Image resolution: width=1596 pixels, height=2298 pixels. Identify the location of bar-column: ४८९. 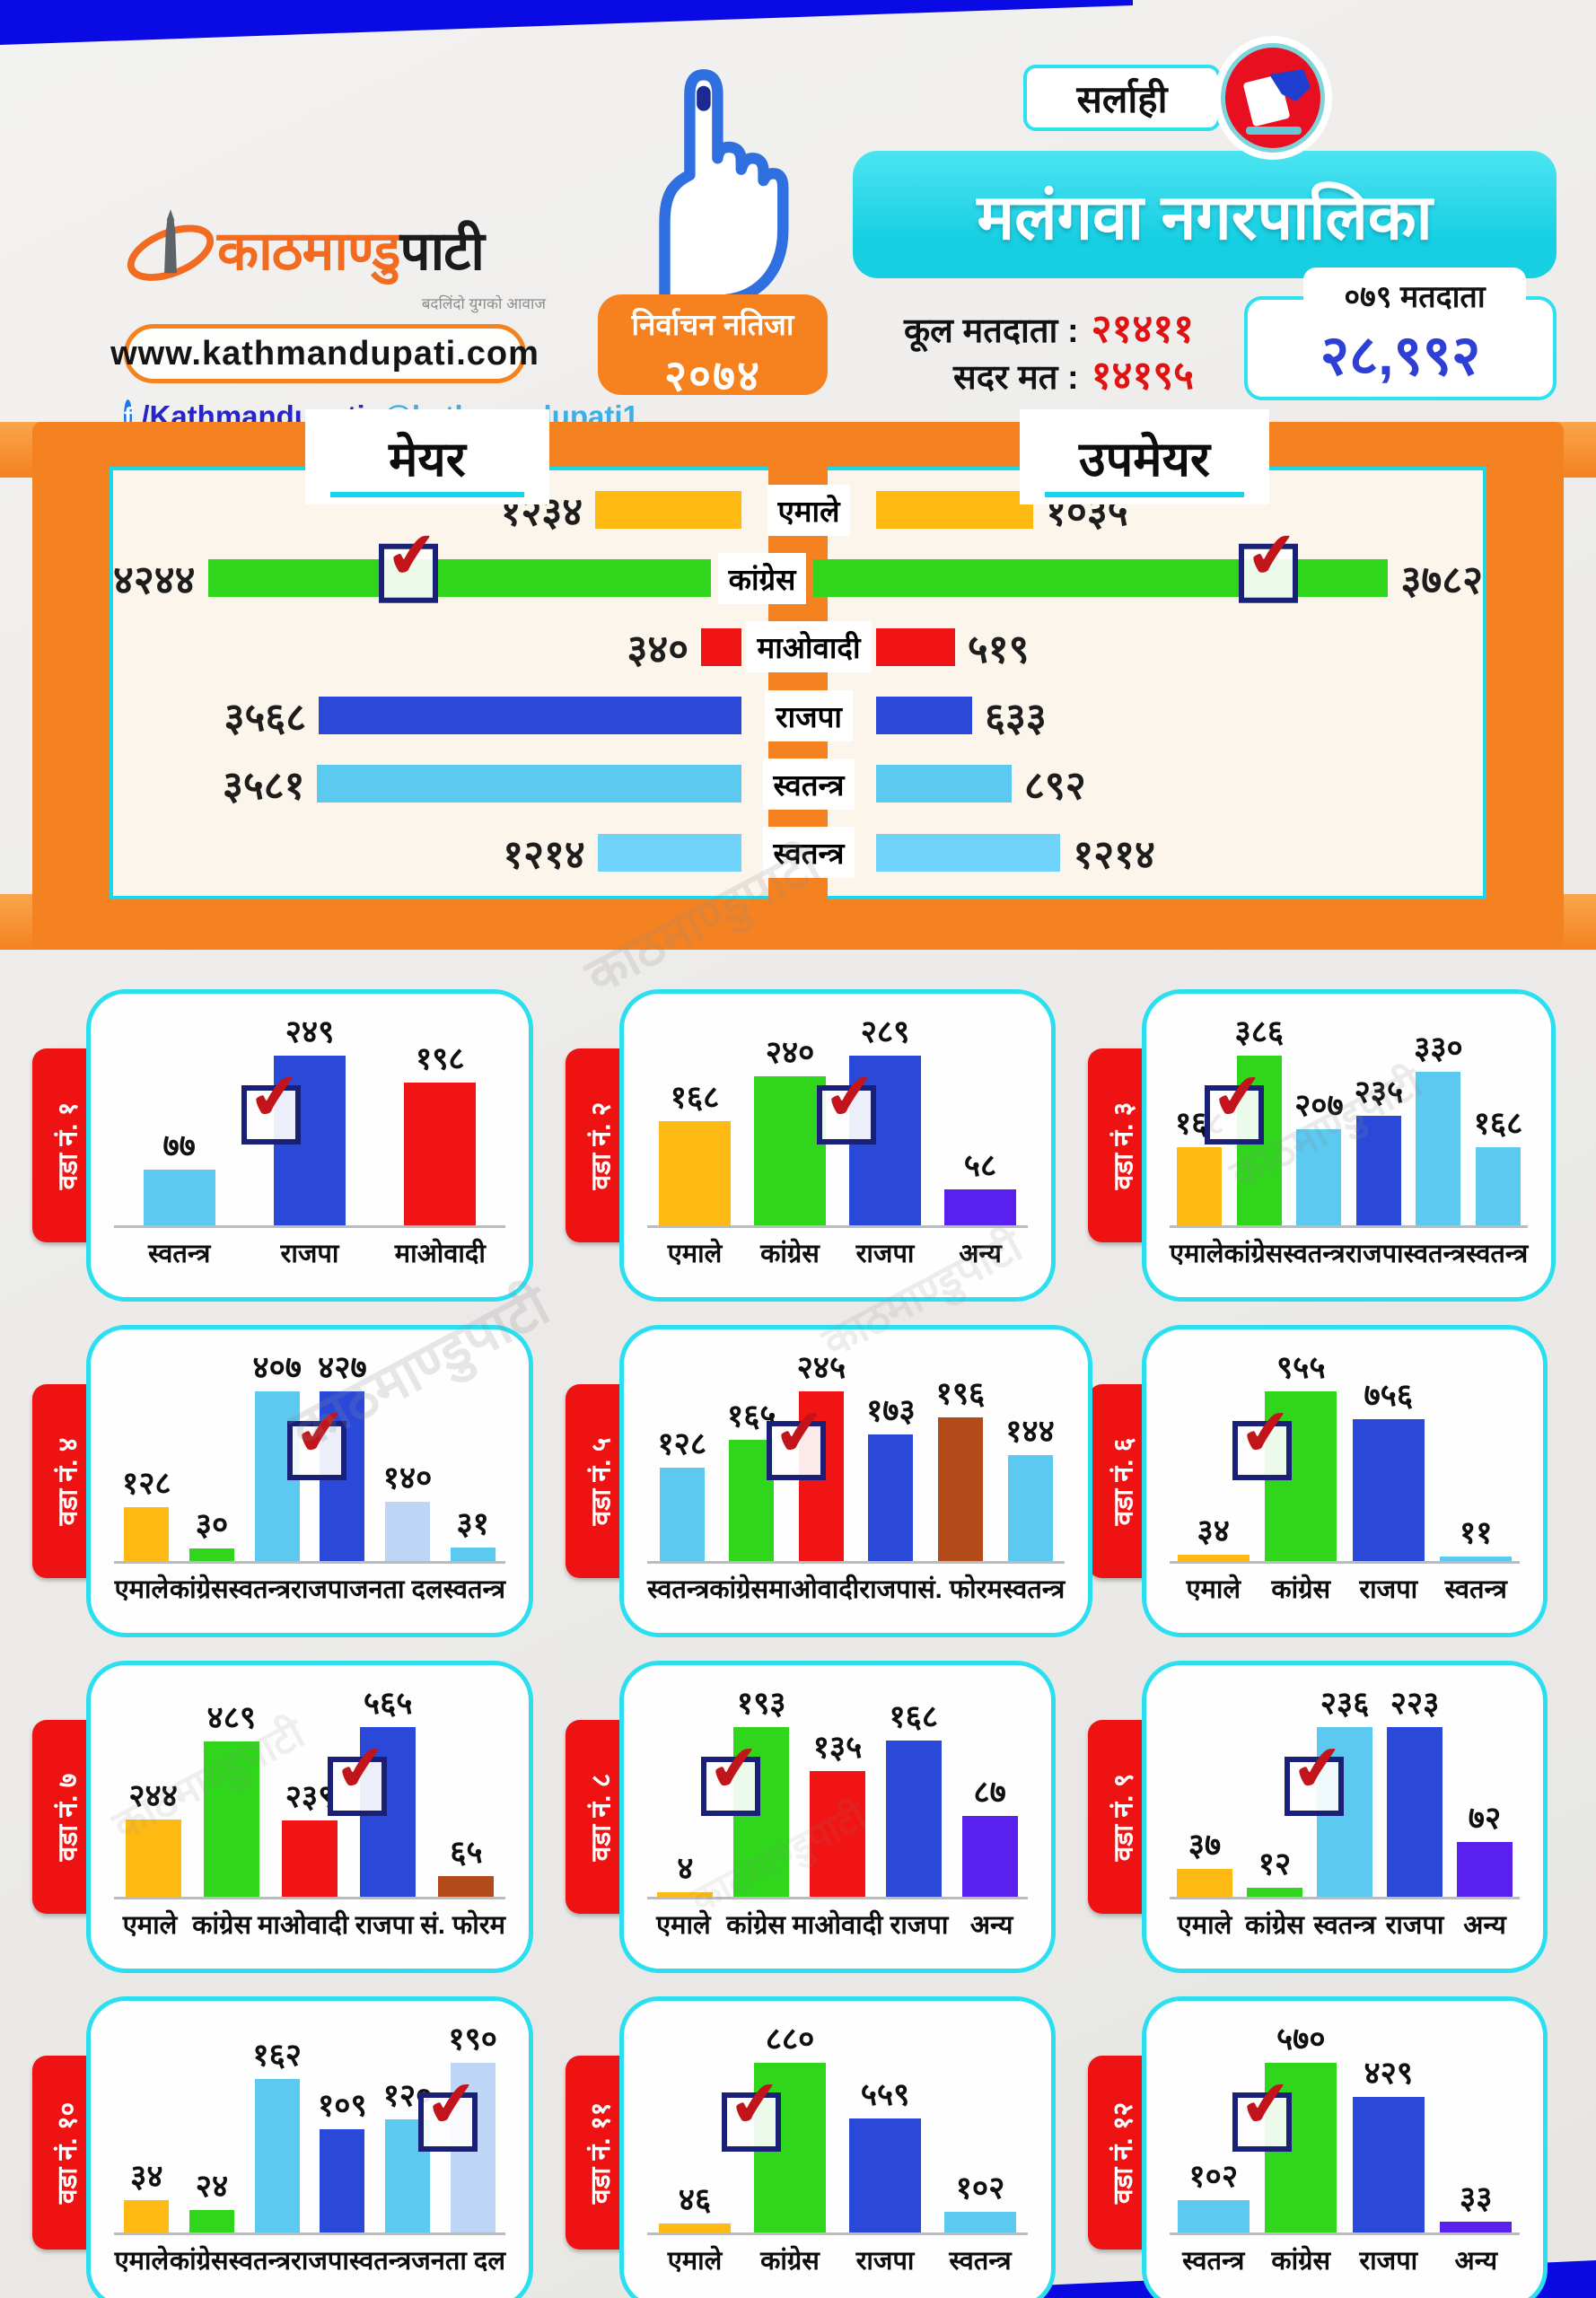
(231, 1789).